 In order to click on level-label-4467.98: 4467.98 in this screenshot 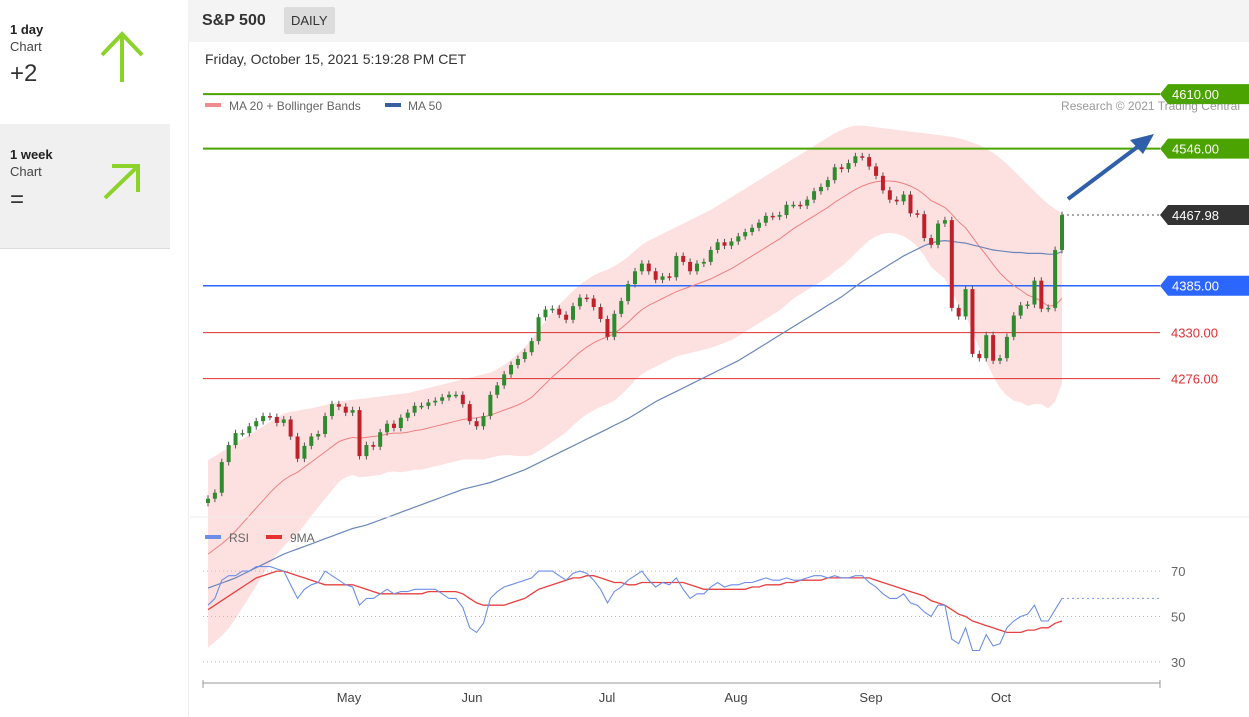, I will do `click(1204, 215)`.